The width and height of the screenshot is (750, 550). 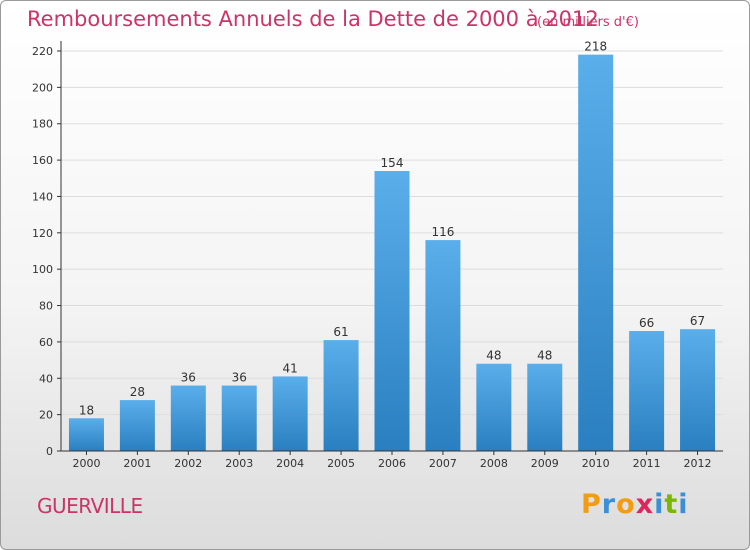 I want to click on y-tick-label: 160, so click(x=42, y=160).